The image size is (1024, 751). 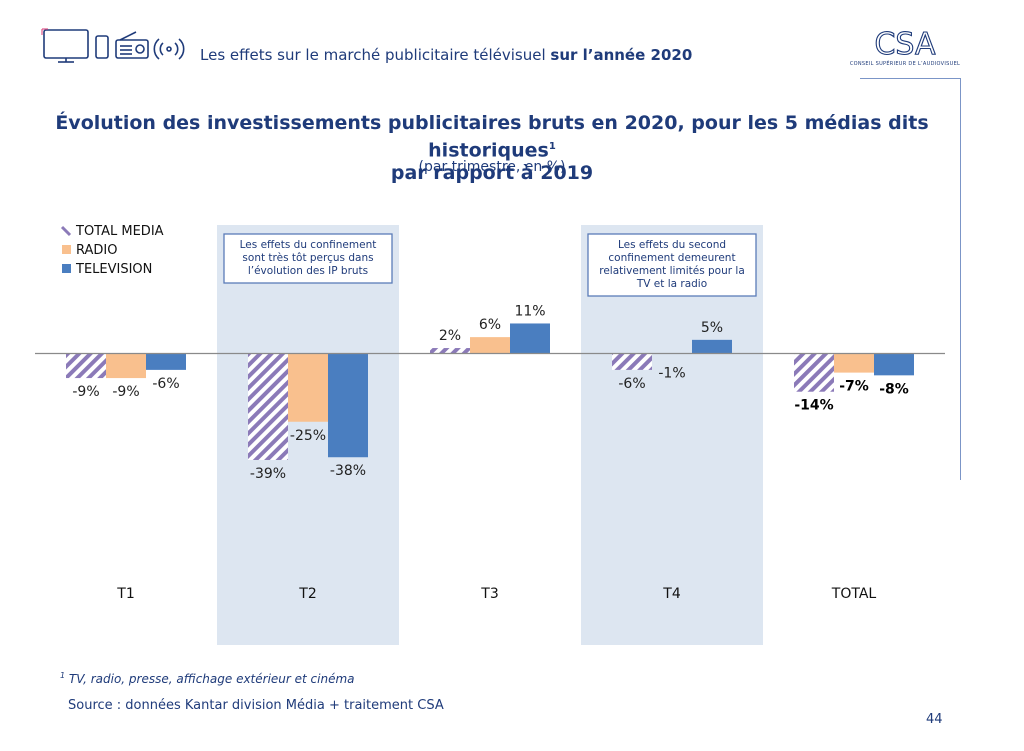 I want to click on data-label: -8%, so click(x=894, y=389).